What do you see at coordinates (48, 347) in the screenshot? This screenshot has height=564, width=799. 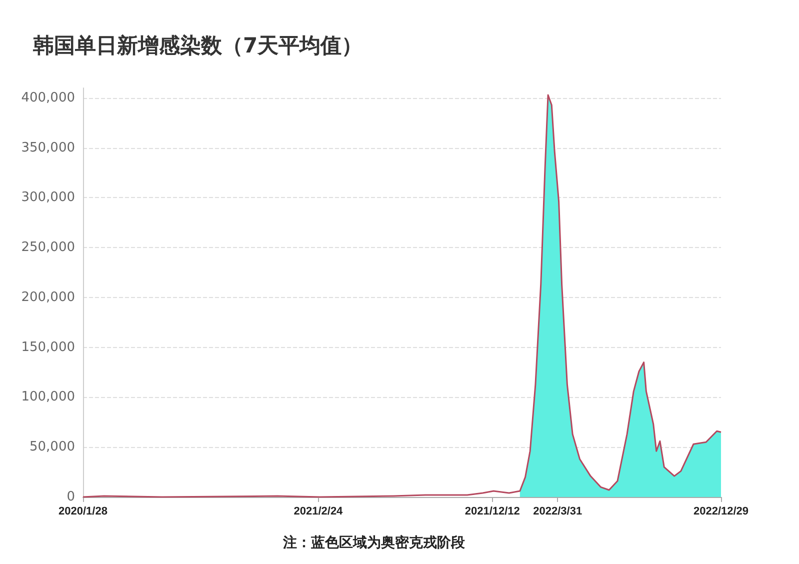 I see `y-tick-label: 150,000` at bounding box center [48, 347].